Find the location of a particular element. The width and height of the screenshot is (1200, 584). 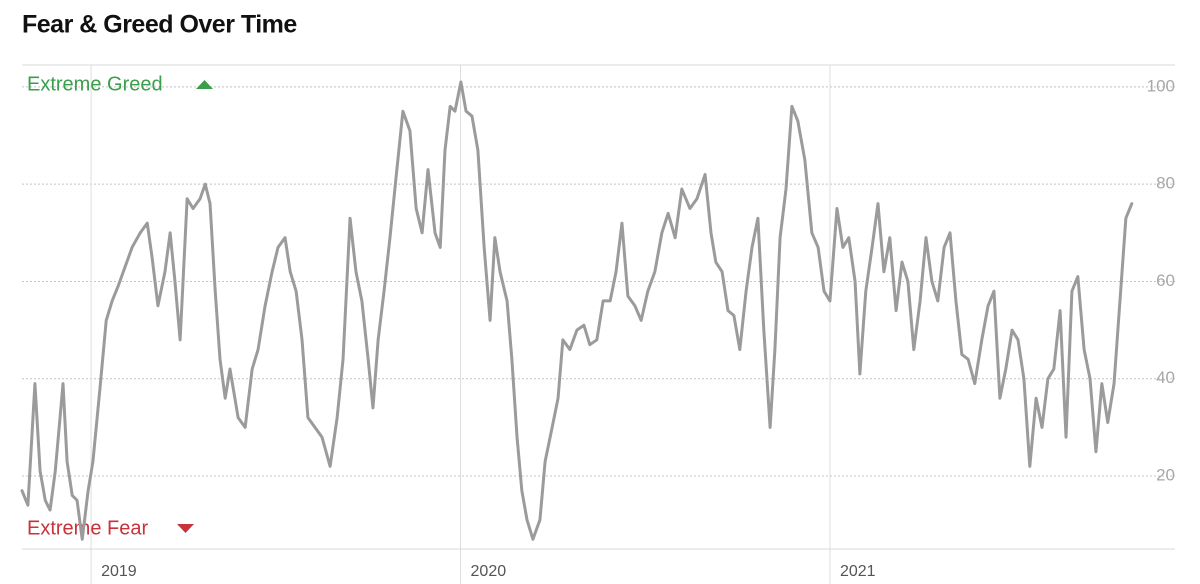

chart-title: Fear & Greed Over Time is located at coordinates (159, 25).